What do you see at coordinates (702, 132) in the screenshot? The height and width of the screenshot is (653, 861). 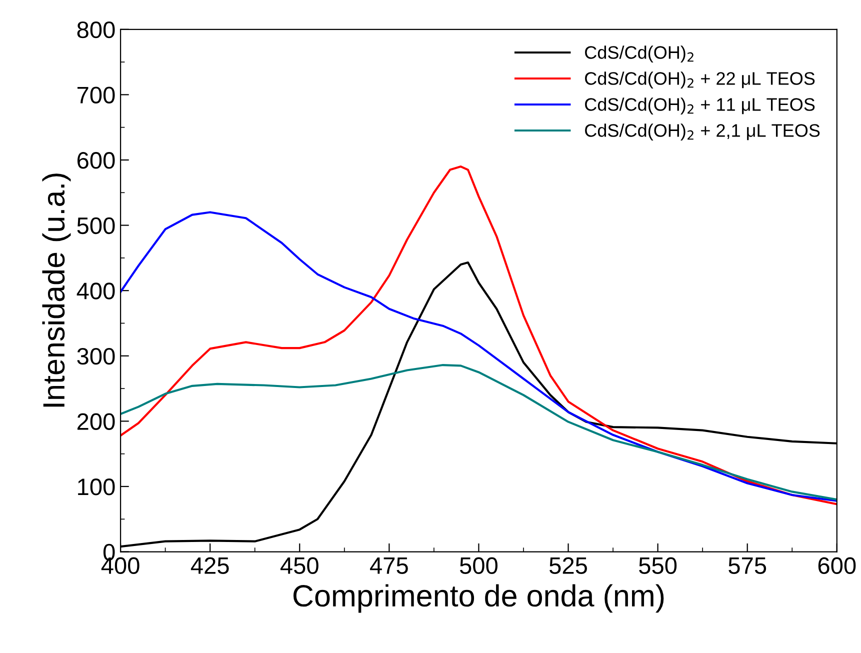 I see `legend-label: CdS/Cd(OH)$_{2}$ + 2,1 μL TEOS` at bounding box center [702, 132].